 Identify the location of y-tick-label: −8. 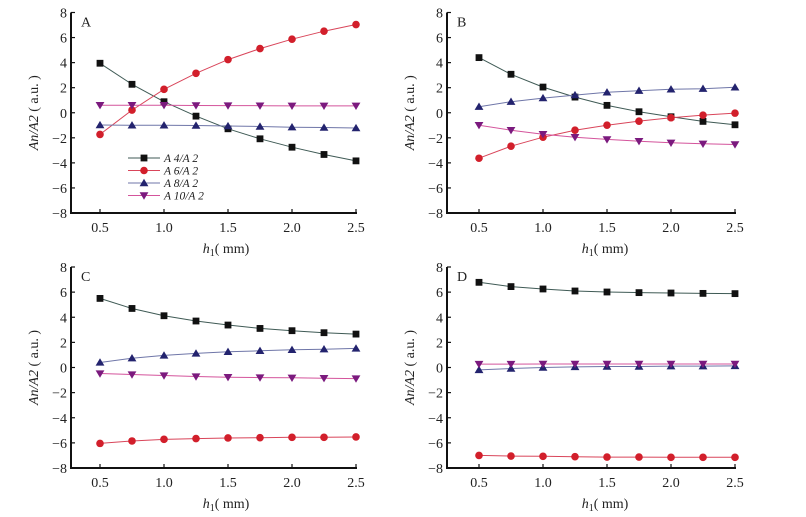
(435, 214).